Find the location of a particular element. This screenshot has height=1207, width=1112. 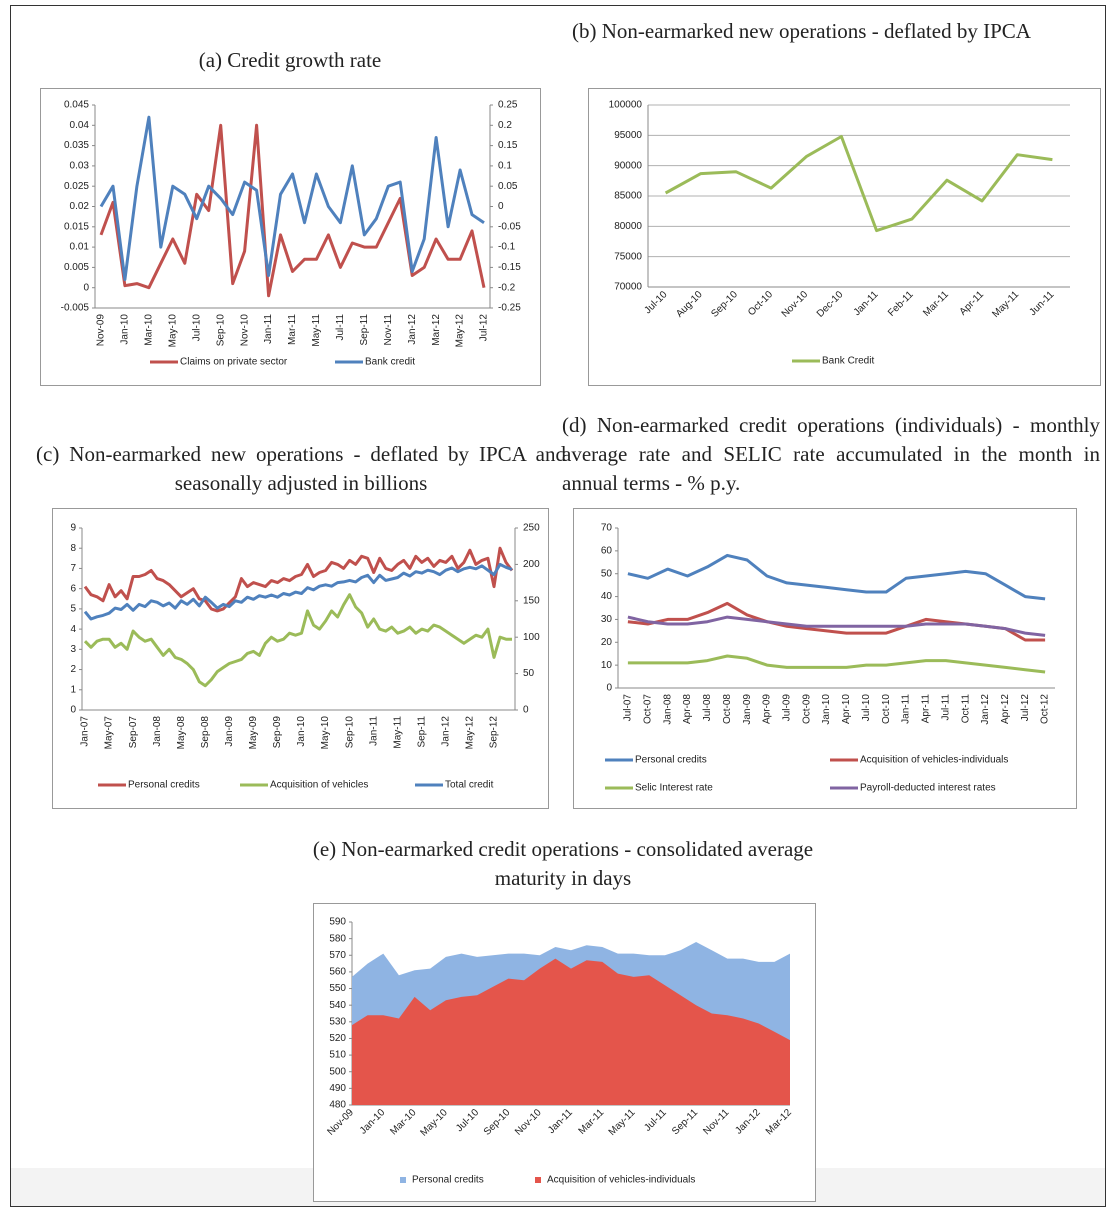

y-tick-label: 0.035 is located at coordinates (76, 145).